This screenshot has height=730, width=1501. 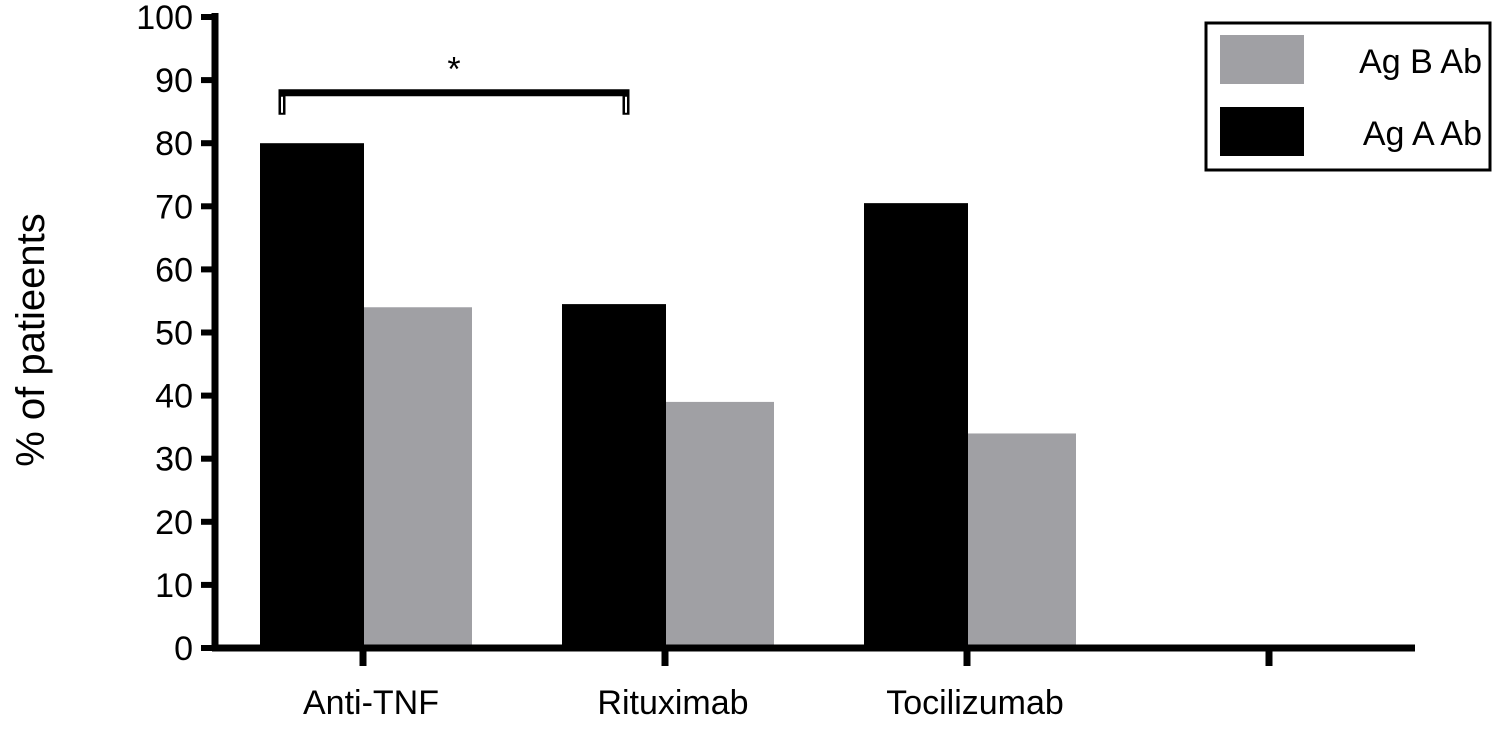 I want to click on y-tick-label: 100, so click(x=164, y=18).